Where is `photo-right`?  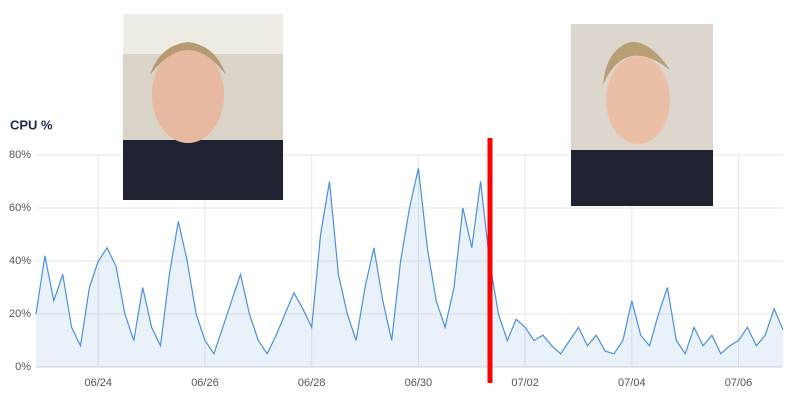 photo-right is located at coordinates (642, 115).